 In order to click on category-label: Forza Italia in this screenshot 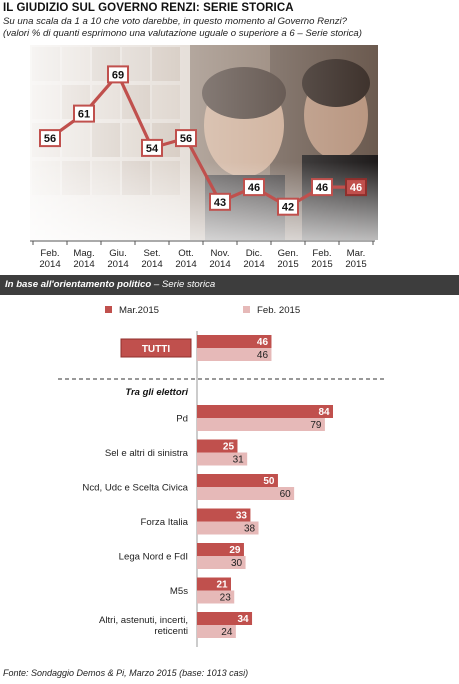, I will do `click(165, 522)`.